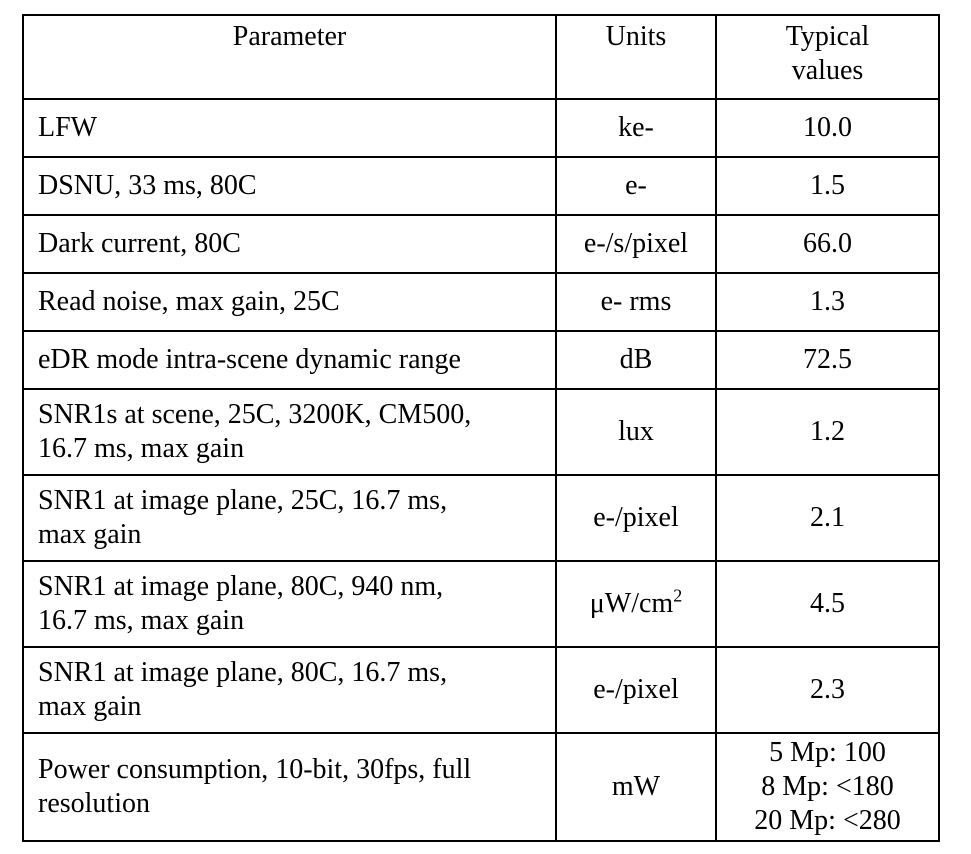 This screenshot has height=854, width=971. I want to click on units-cell: ke-, so click(636, 128).